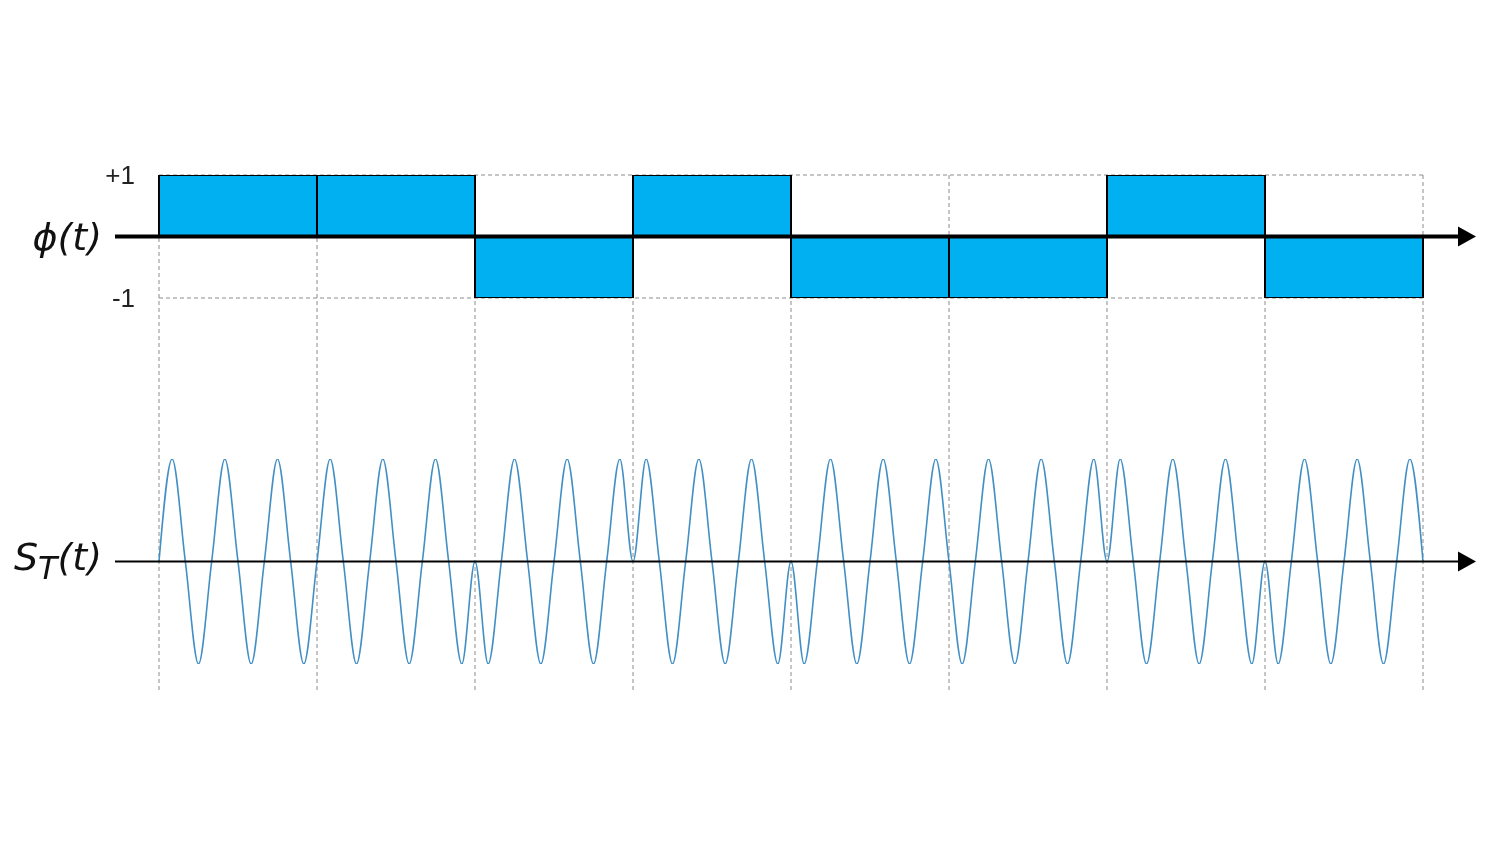 The image size is (1500, 844). I want to click on y-axis-title: S$_{T}$(t), so click(57, 560).